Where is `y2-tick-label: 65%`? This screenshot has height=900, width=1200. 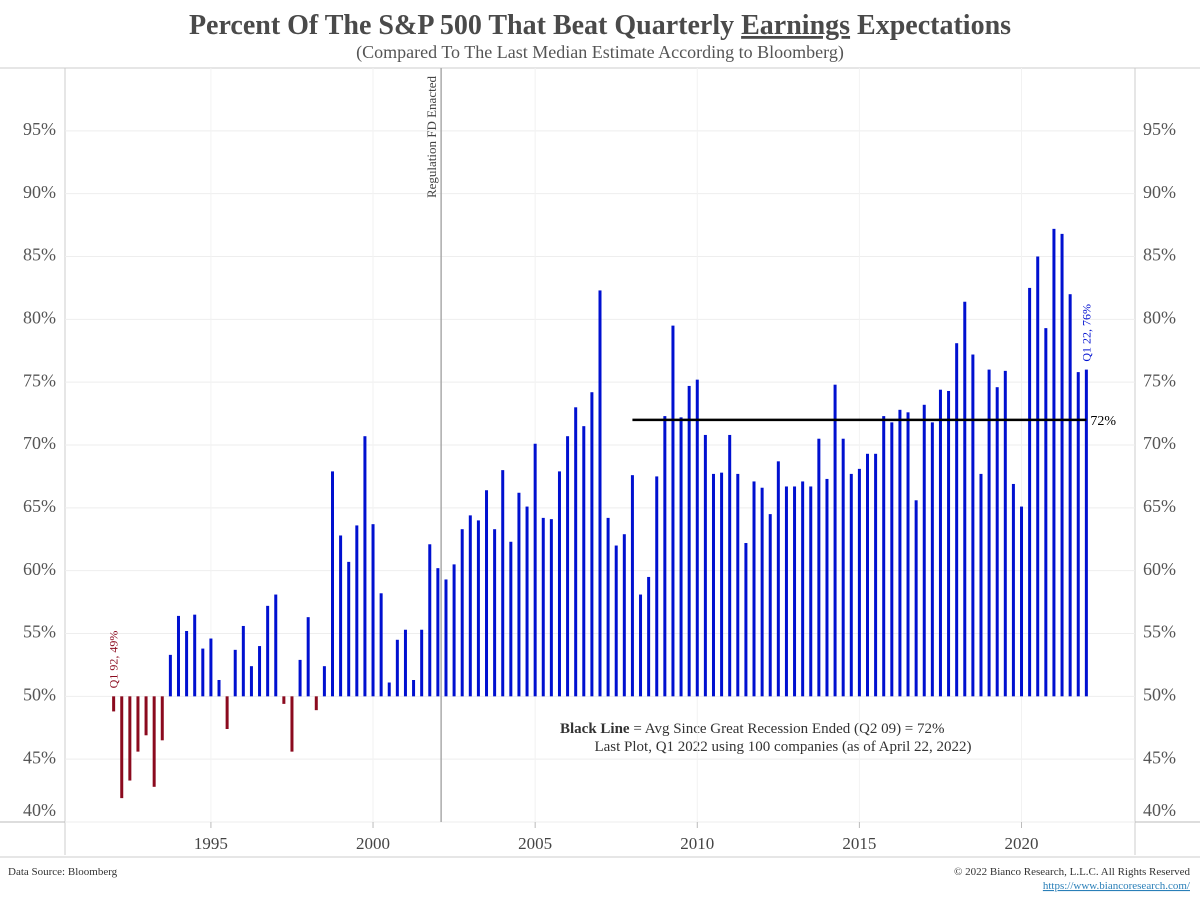 y2-tick-label: 65% is located at coordinates (1159, 506).